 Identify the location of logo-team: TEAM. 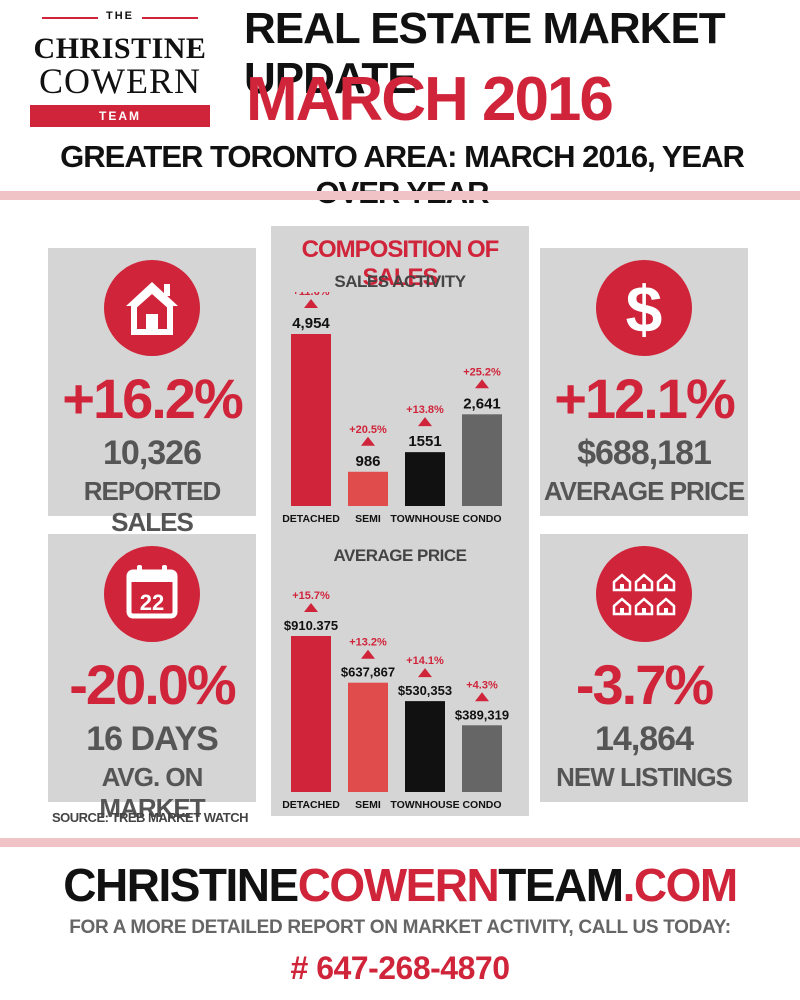
(120, 116).